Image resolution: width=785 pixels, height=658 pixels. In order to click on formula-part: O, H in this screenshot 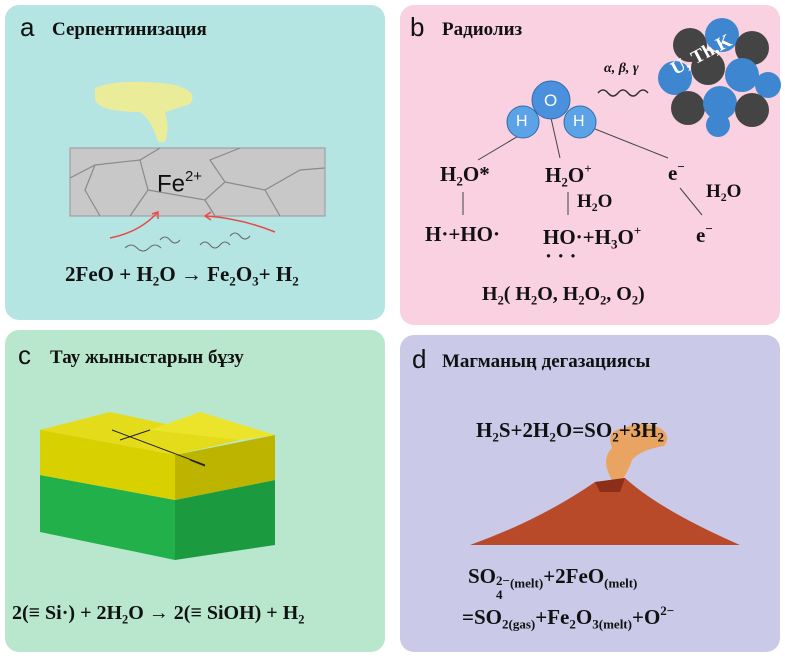, I will do `click(558, 294)`.